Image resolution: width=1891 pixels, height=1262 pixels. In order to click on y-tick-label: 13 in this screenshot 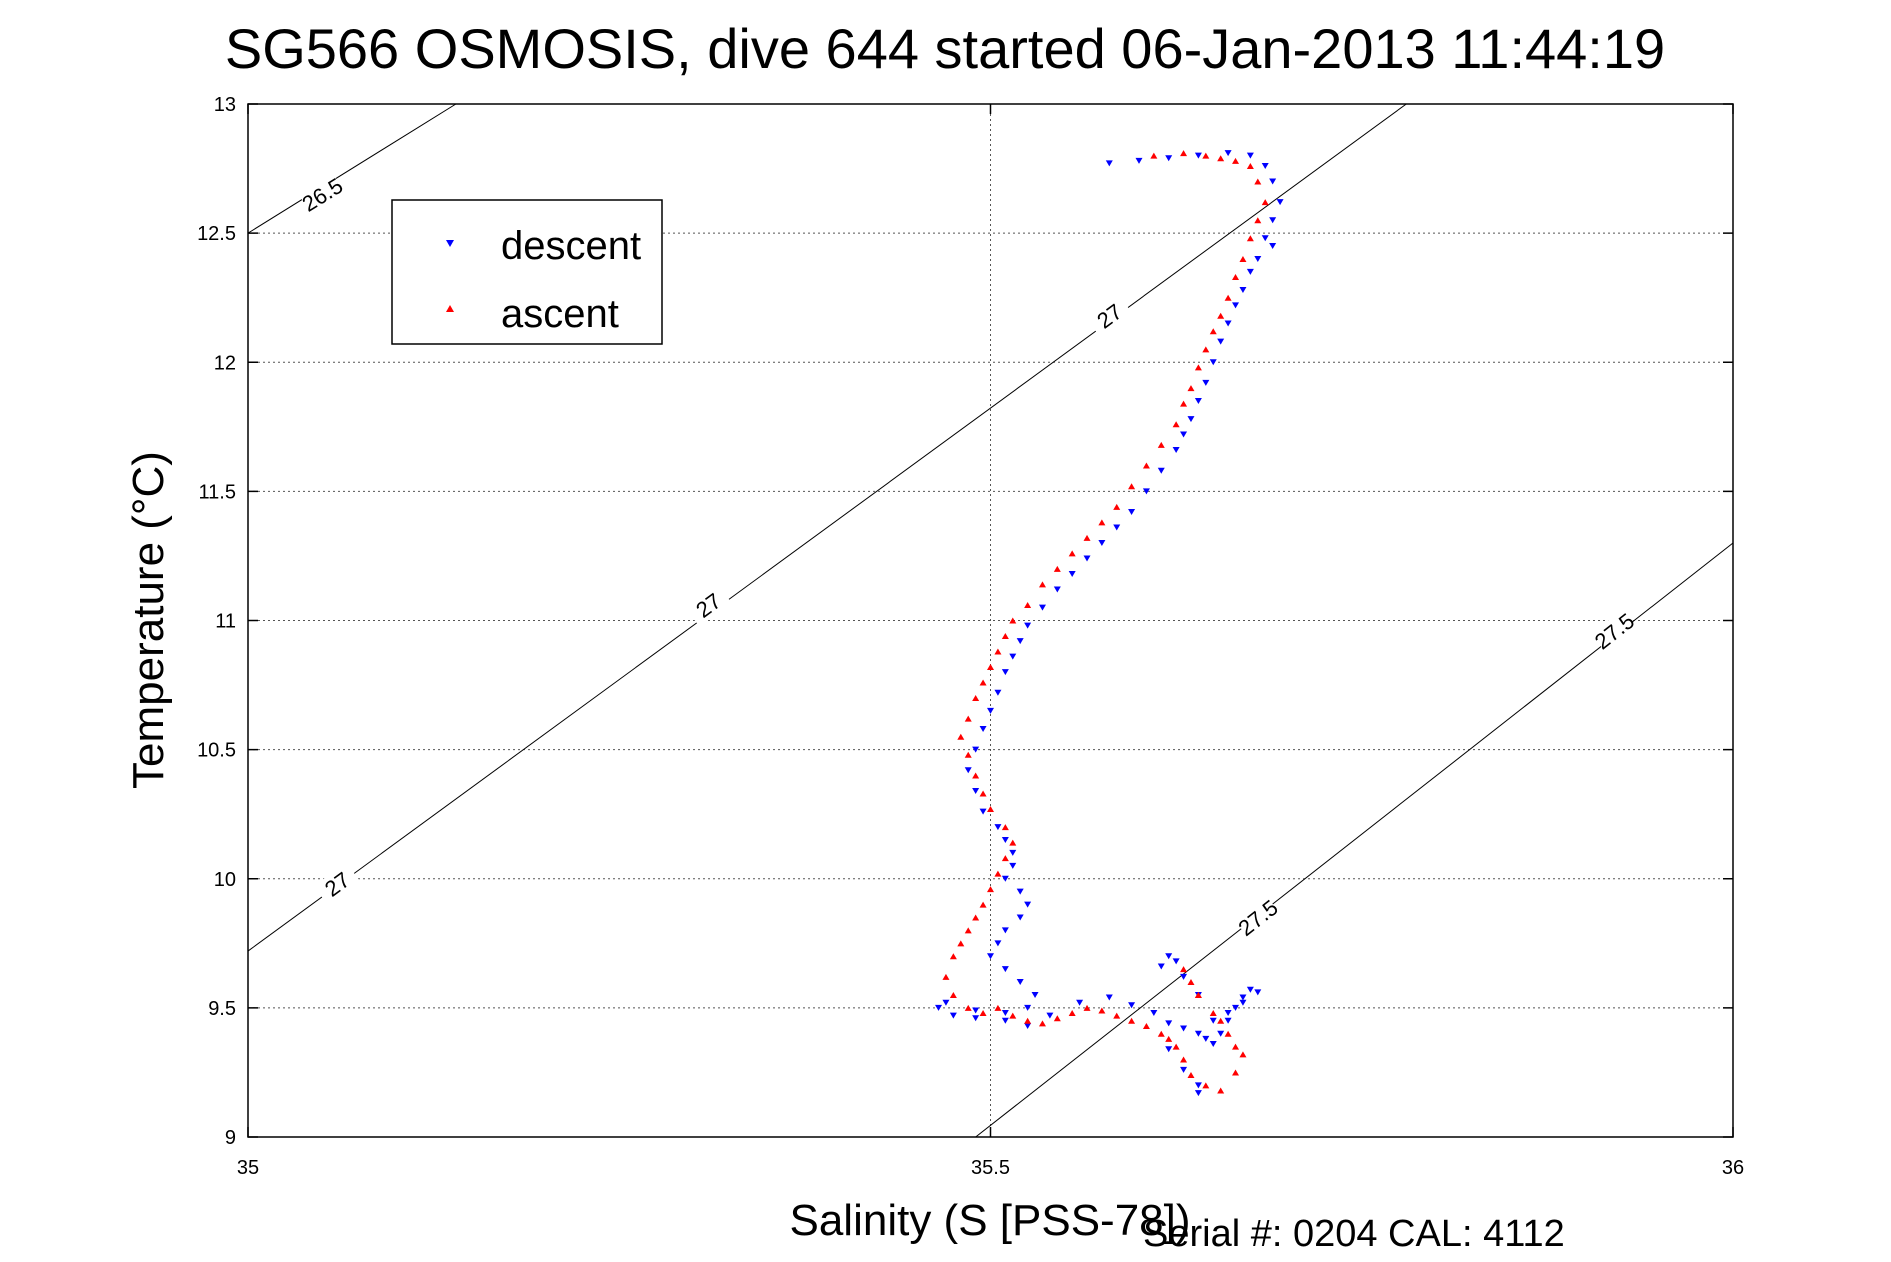, I will do `click(225, 105)`.